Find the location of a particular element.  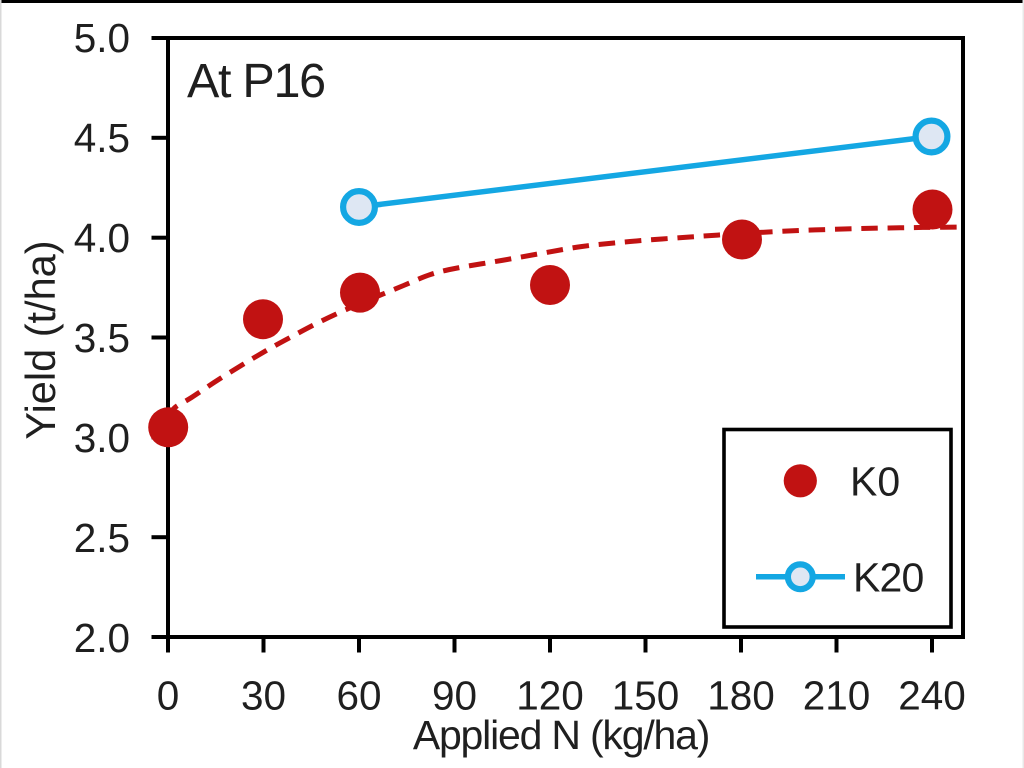

svg-text: 4.5 is located at coordinates (102, 138).